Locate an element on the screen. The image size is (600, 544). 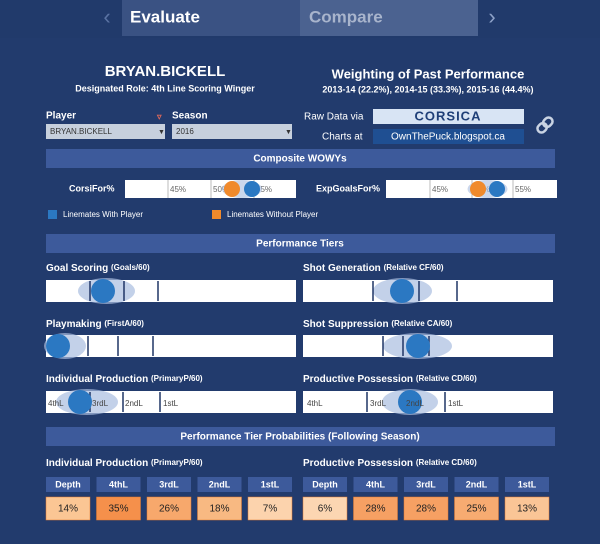
dropdown-value: 2016 is located at coordinates (185, 131).